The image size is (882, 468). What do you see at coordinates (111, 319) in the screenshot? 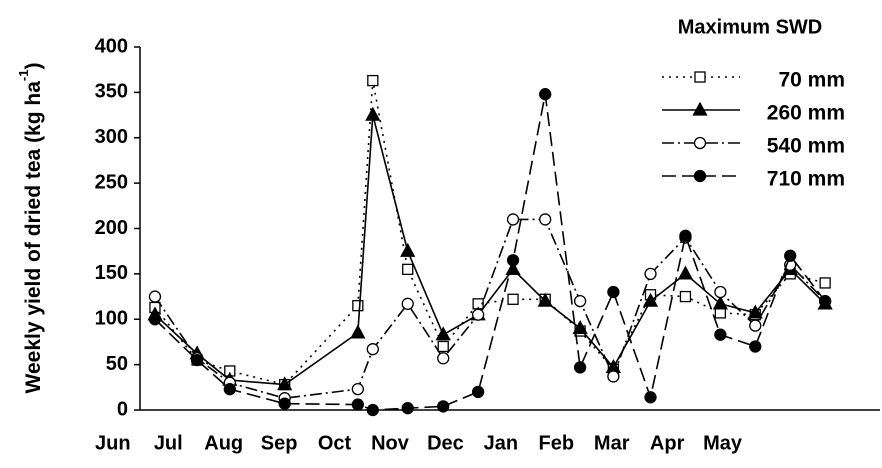
I see `y-tick-label: 100` at bounding box center [111, 319].